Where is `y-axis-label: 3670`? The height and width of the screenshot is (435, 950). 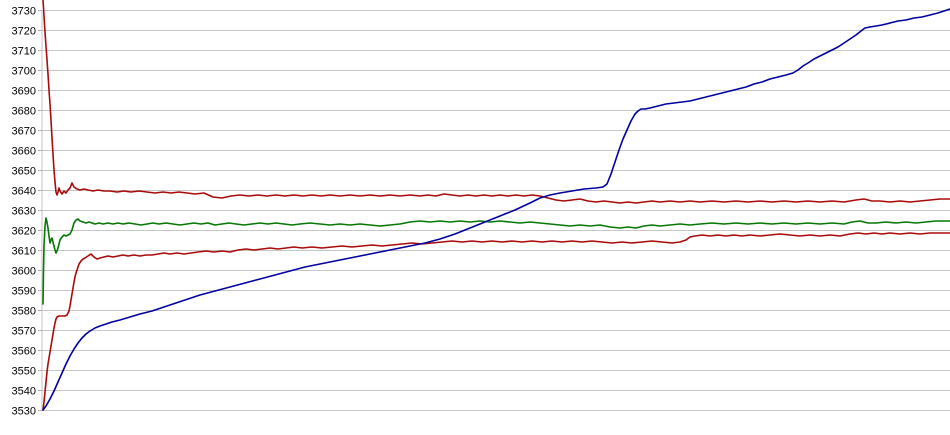
y-axis-label: 3670 is located at coordinates (24, 132).